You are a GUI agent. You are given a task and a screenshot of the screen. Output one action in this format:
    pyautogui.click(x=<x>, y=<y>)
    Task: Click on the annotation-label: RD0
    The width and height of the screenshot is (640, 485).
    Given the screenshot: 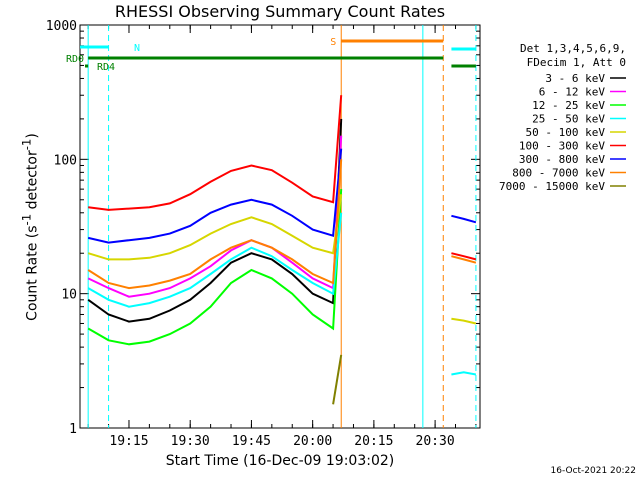 What is the action you would take?
    pyautogui.click(x=75, y=59)
    